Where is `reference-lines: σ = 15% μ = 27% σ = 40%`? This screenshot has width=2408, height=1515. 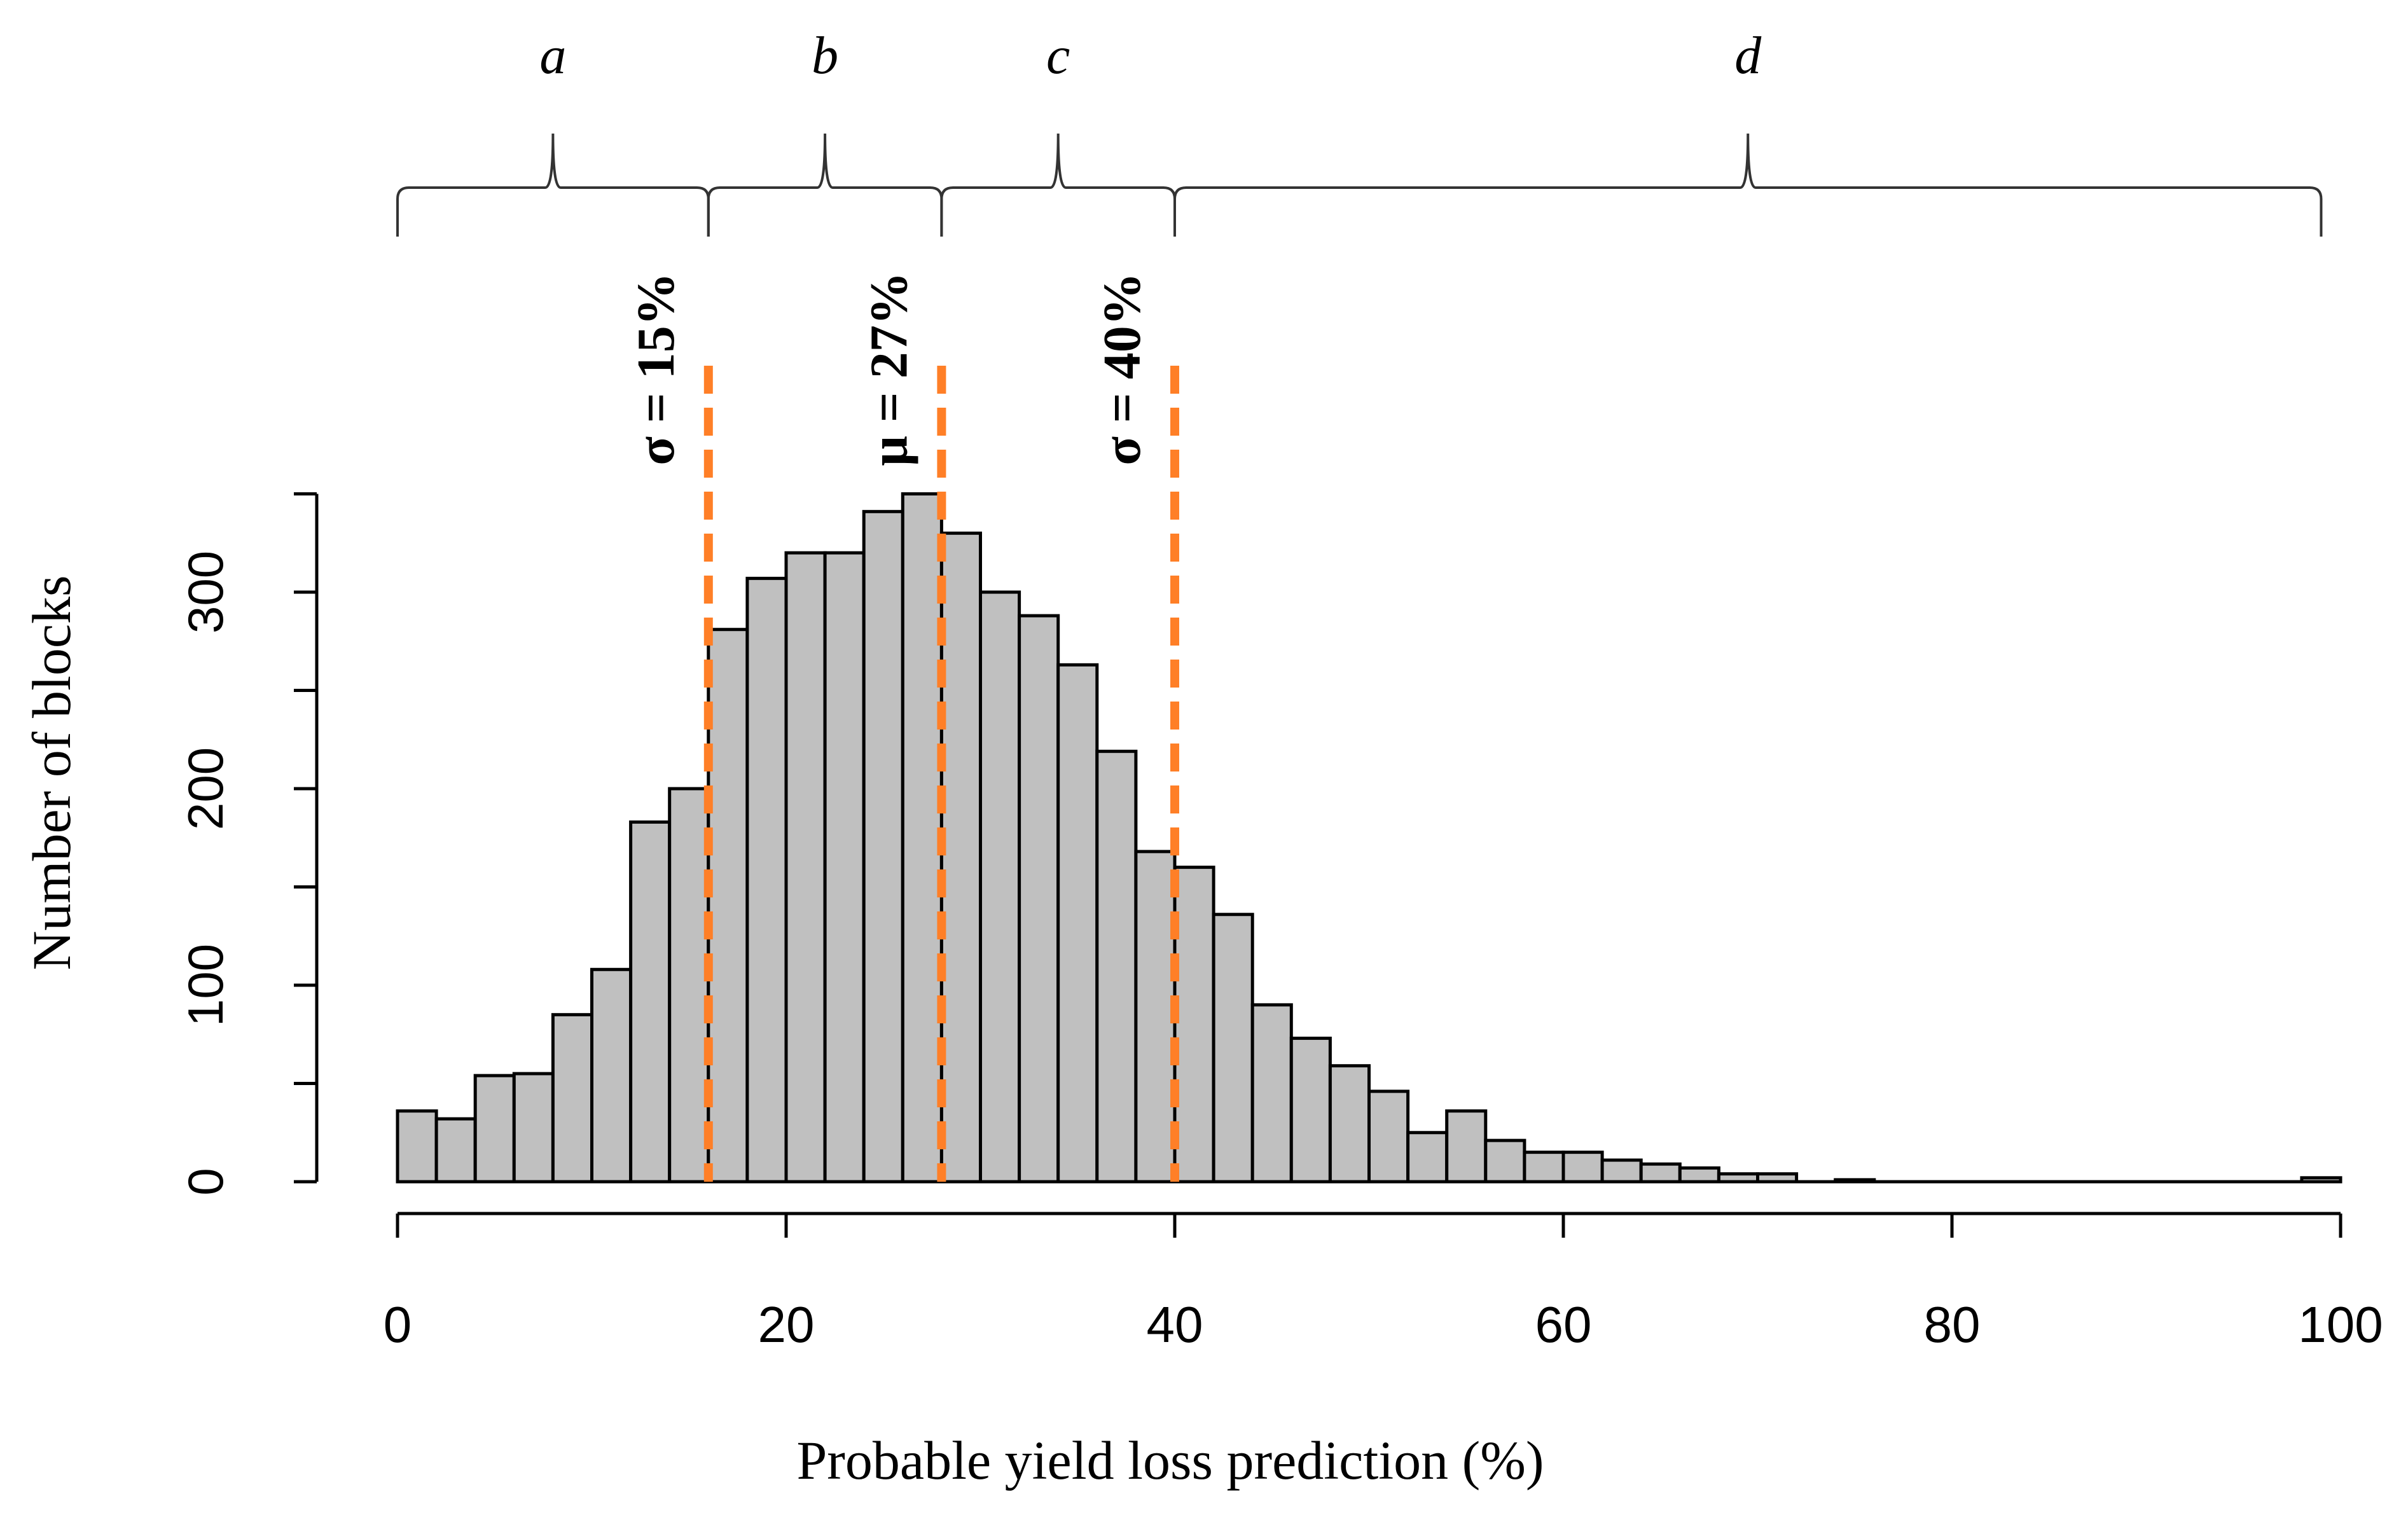 reference-lines: σ = 15% μ = 27% σ = 40% is located at coordinates (902, 727).